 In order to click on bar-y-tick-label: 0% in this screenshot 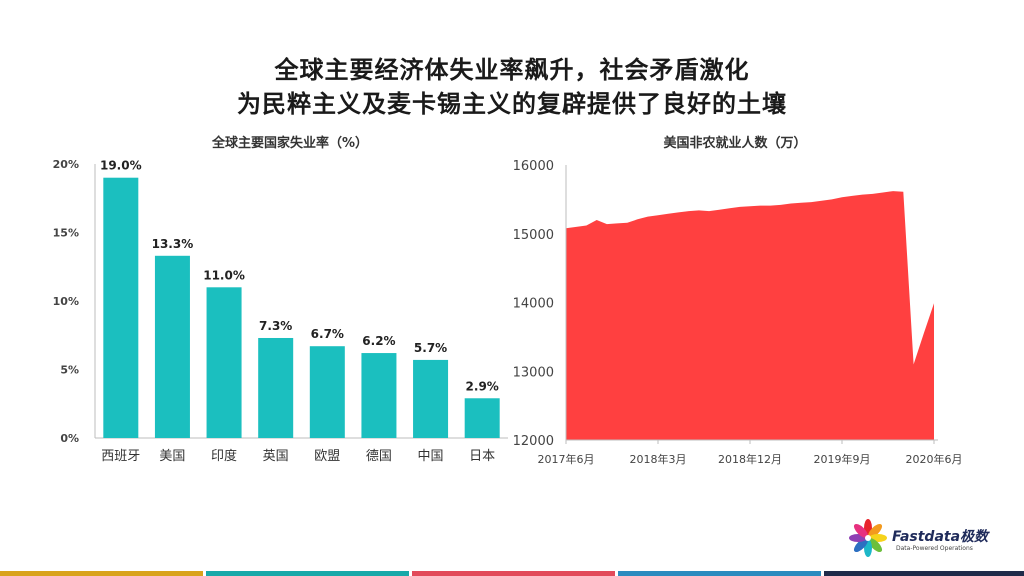, I will do `click(69, 438)`.